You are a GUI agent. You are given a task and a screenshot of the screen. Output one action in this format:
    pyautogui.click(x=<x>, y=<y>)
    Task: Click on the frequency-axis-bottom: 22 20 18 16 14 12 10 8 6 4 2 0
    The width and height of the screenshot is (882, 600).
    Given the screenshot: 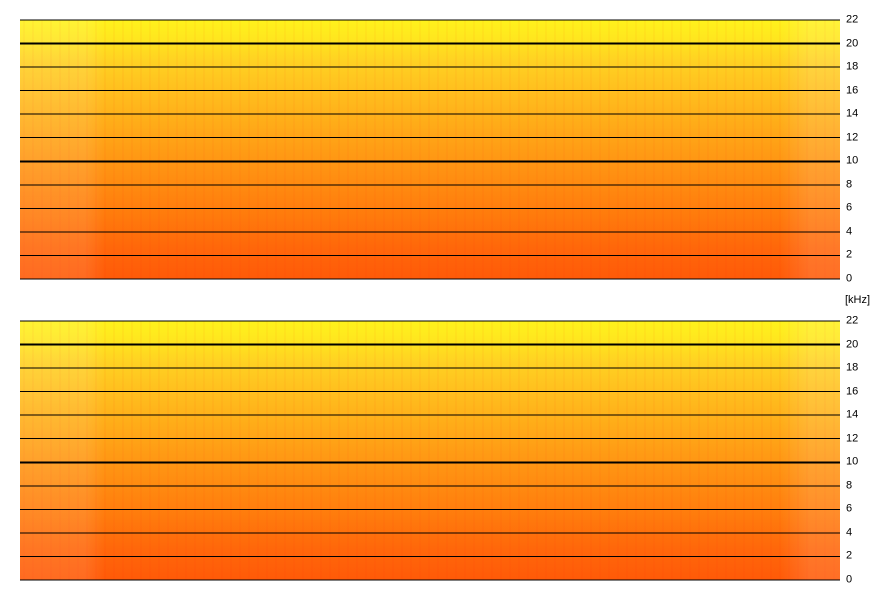 What is the action you would take?
    pyautogui.click(x=862, y=450)
    